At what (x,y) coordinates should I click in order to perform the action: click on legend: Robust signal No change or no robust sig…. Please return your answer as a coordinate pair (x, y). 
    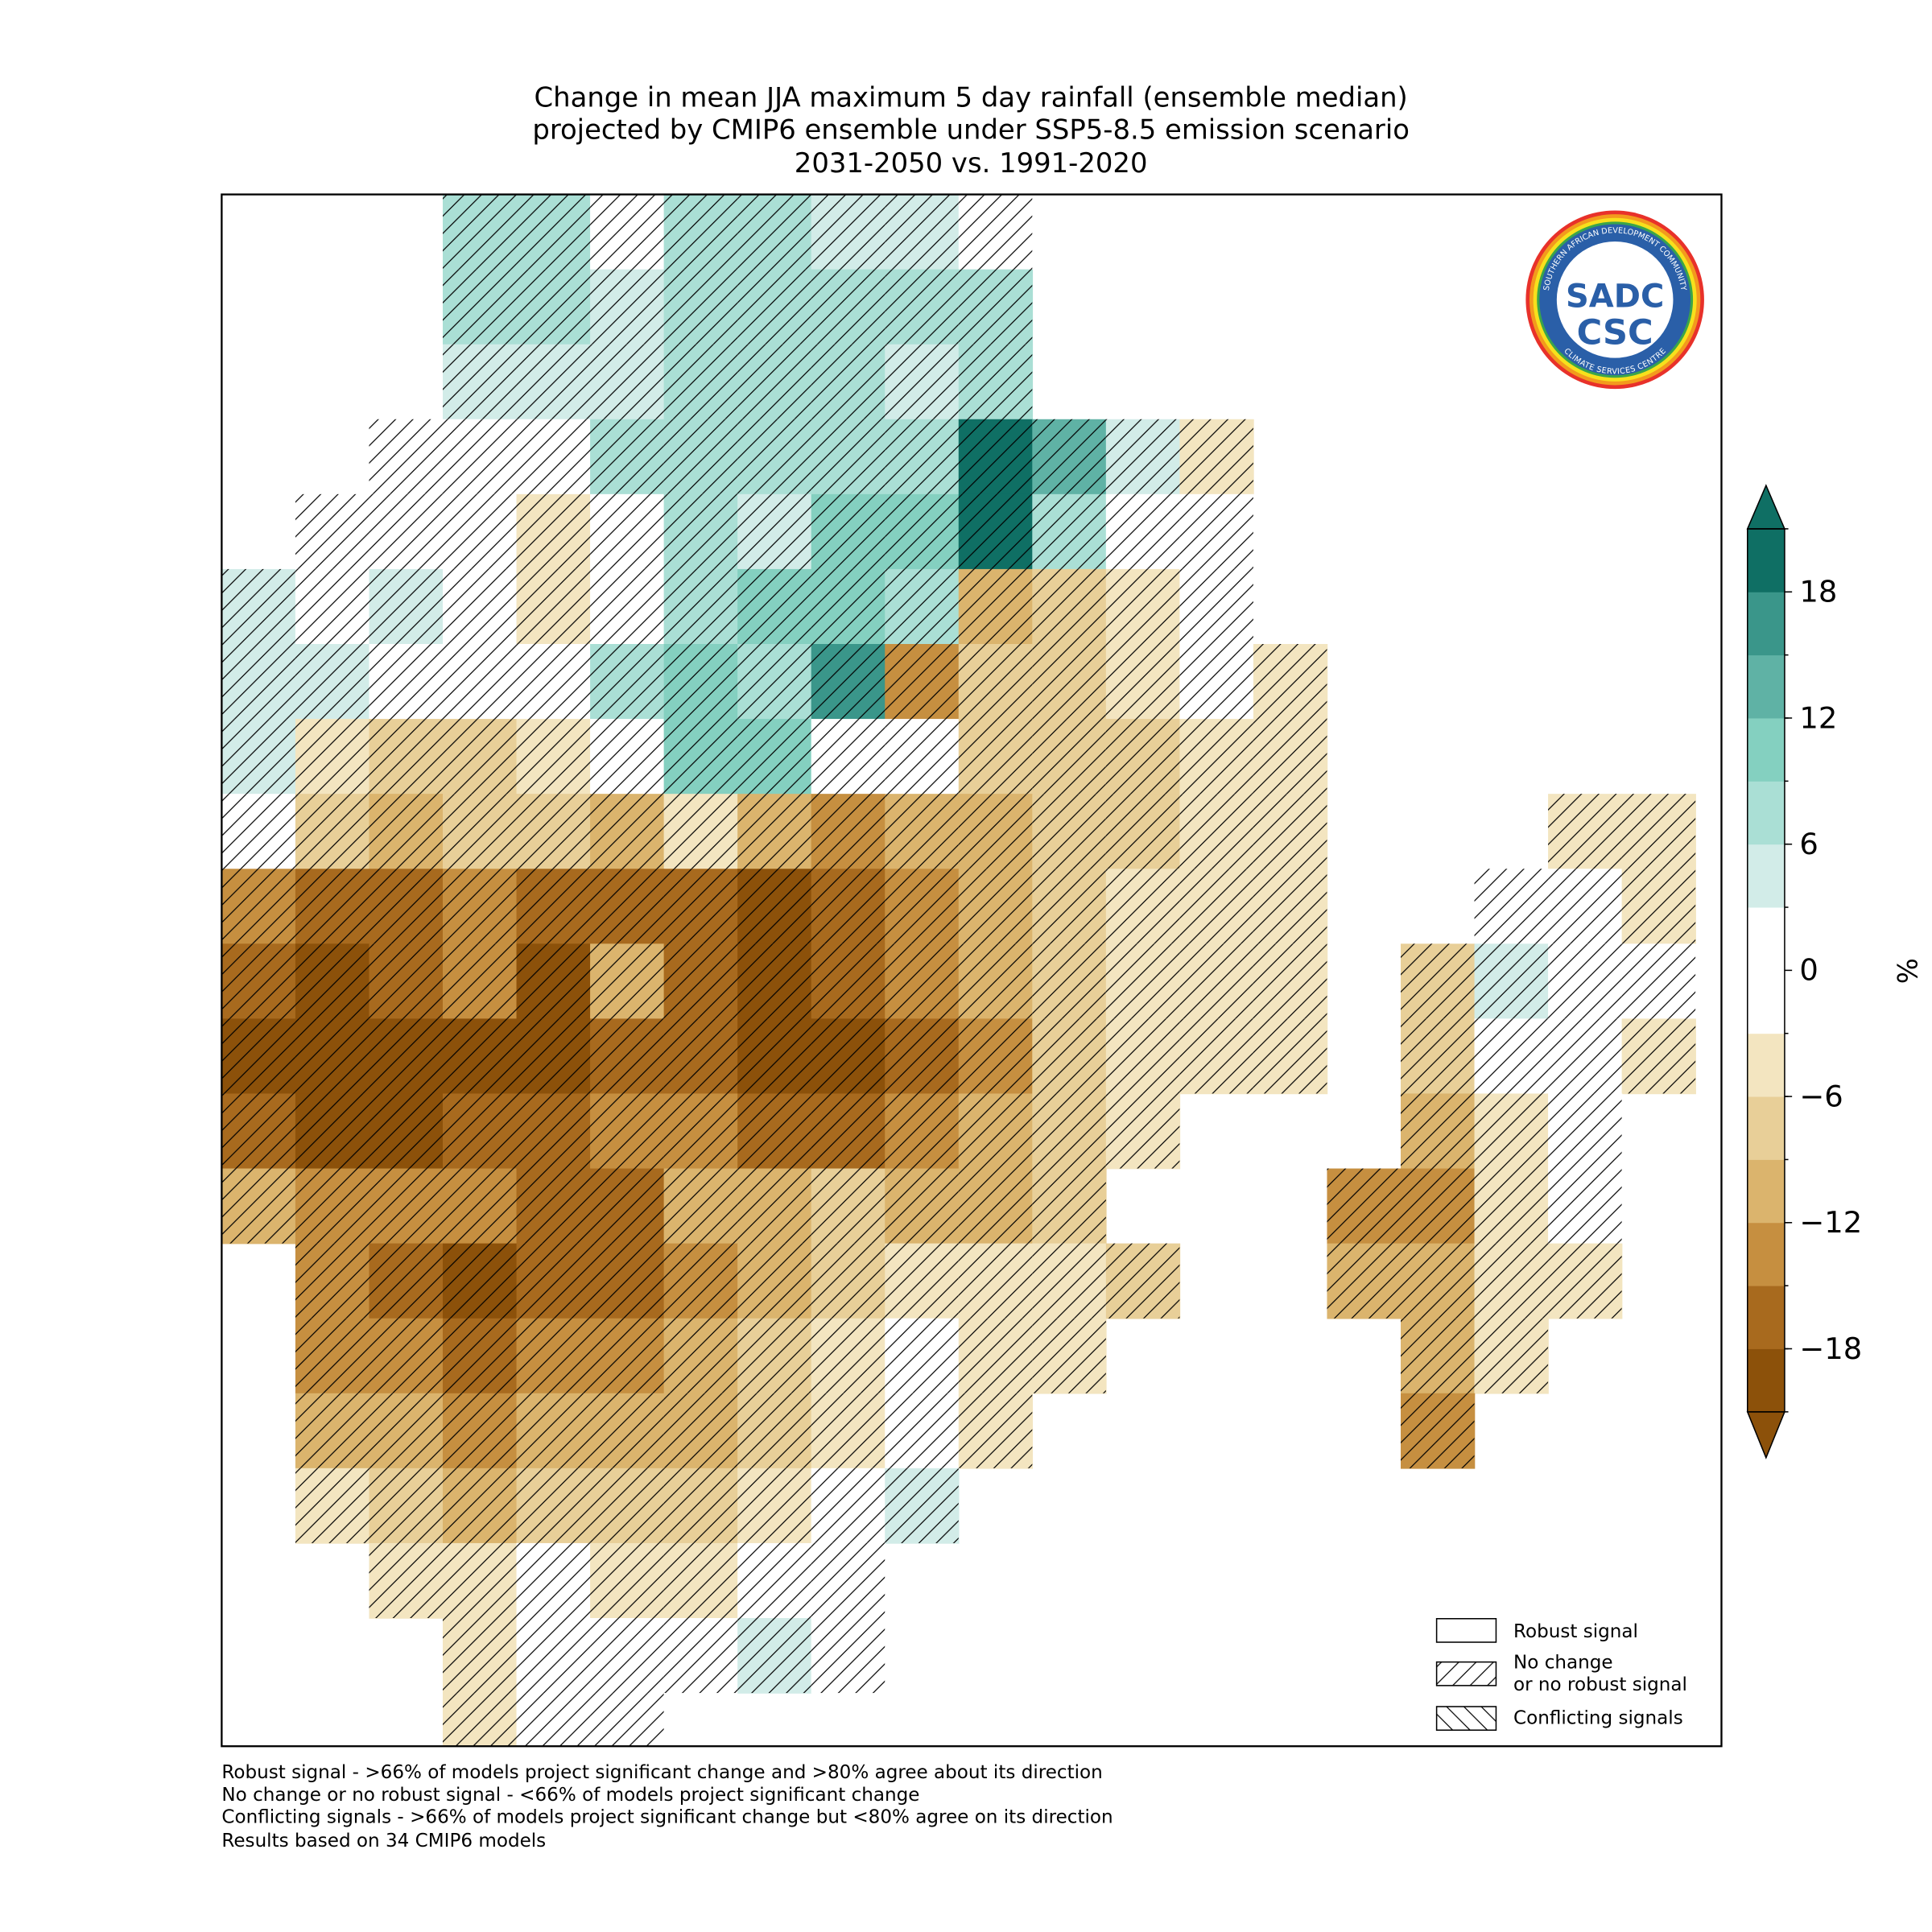
    Looking at the image, I should click on (1561, 1674).